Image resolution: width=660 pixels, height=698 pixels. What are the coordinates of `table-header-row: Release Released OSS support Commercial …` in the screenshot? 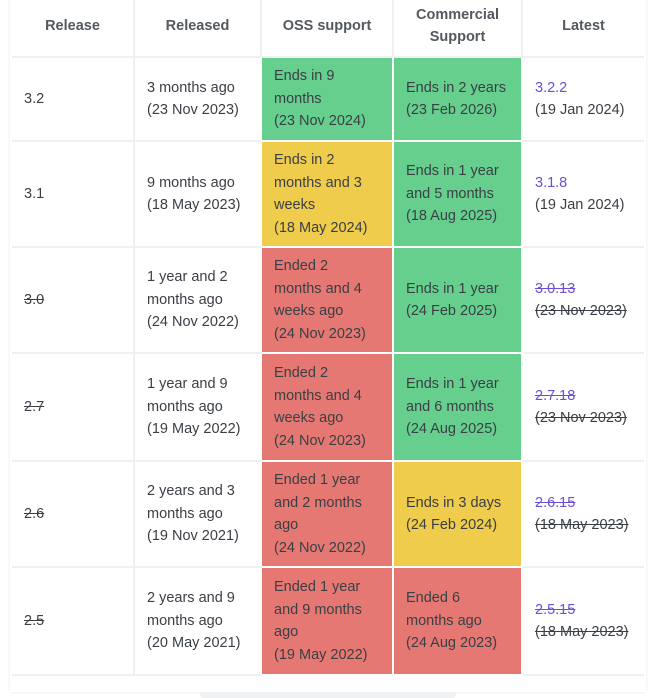 It's located at (328, 29).